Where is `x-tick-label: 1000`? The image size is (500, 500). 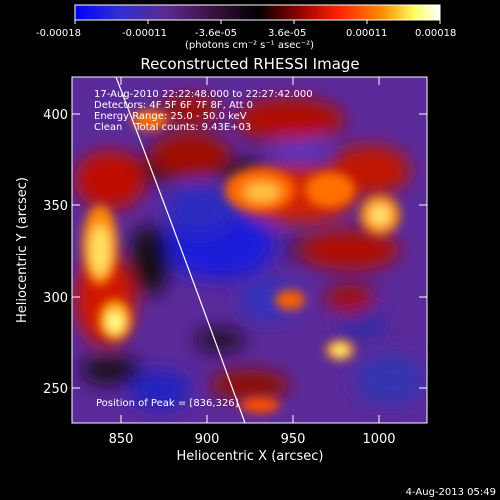
x-tick-label: 1000 is located at coordinates (378, 439).